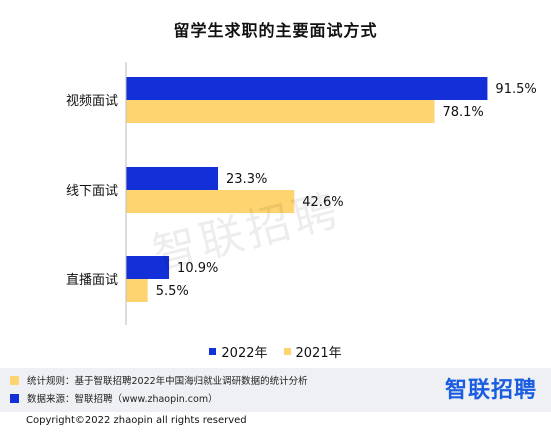  Describe the element at coordinates (197, 268) in the screenshot. I see `data-label-2022-2: 10.9%` at that location.